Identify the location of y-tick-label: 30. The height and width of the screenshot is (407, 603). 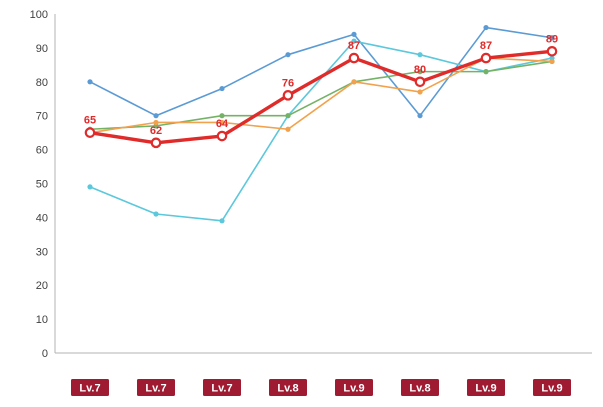
(42, 252).